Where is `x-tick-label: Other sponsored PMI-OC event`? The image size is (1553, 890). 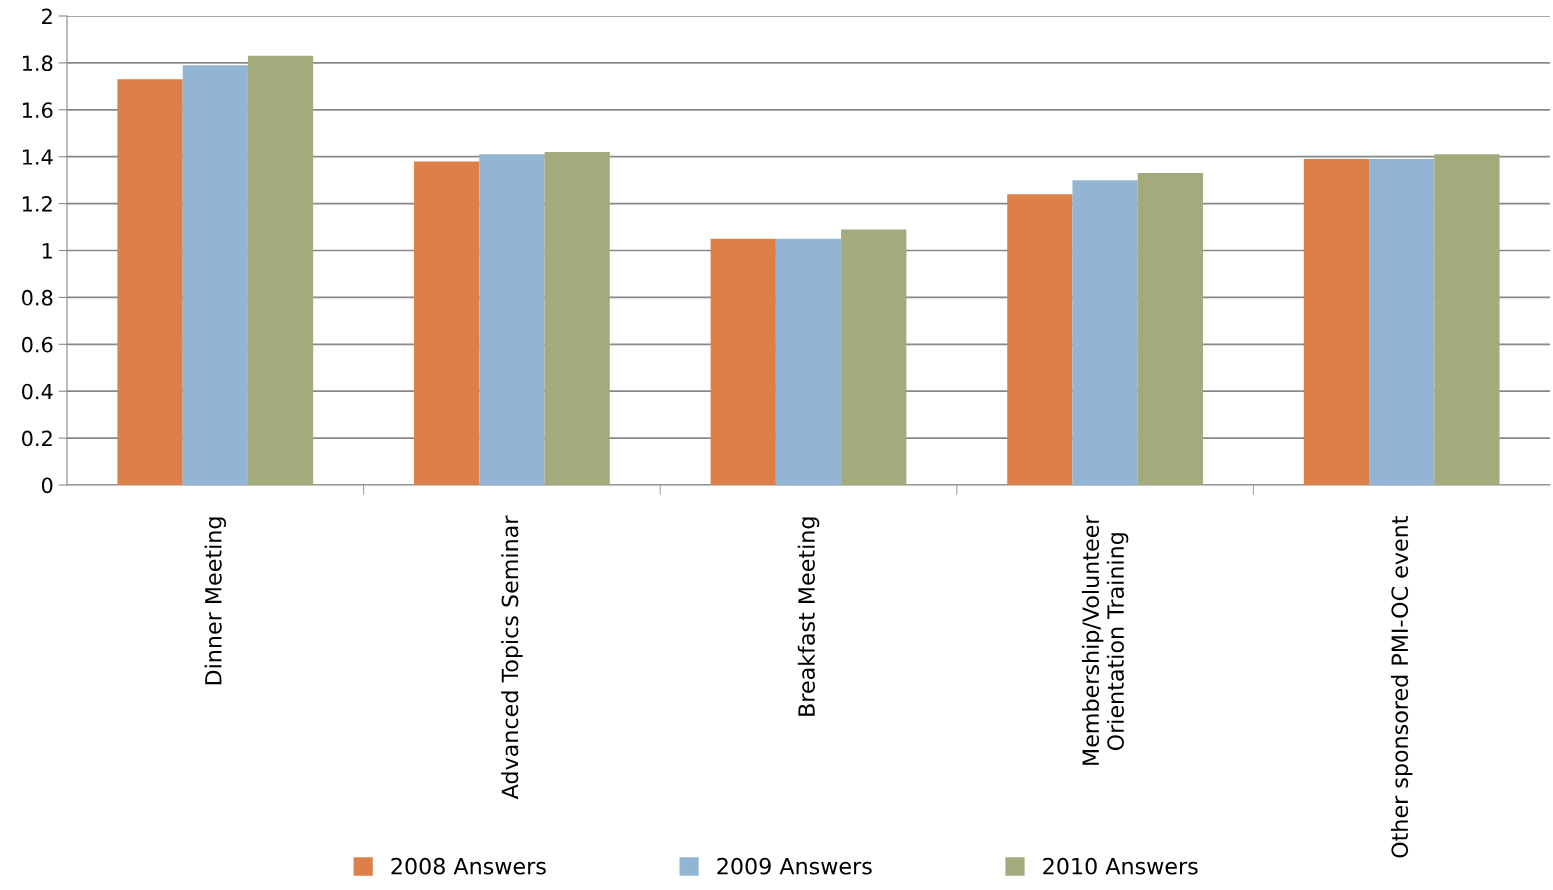 x-tick-label: Other sponsored PMI-OC event is located at coordinates (1401, 687).